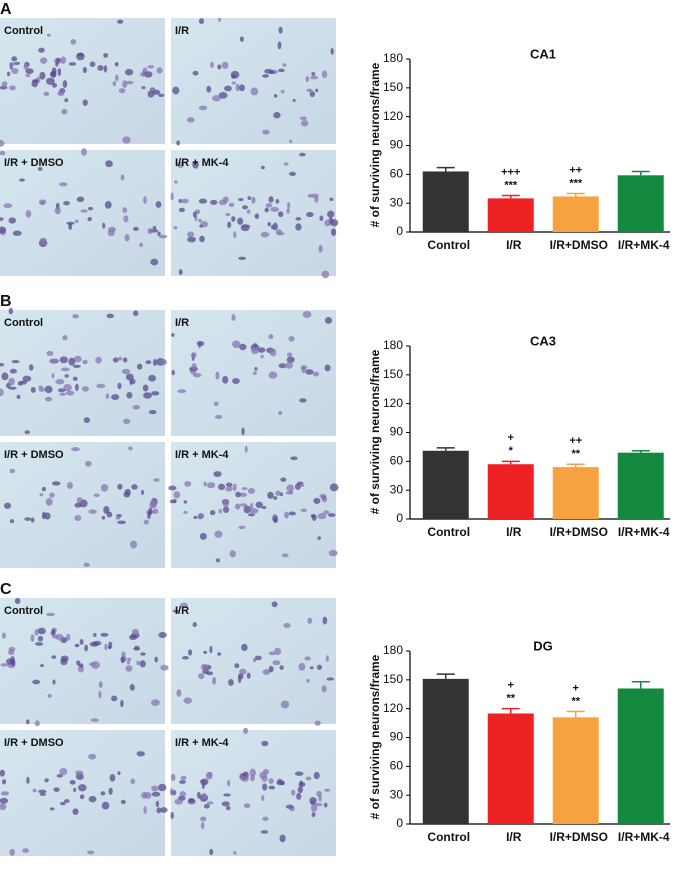 Image resolution: width=676 pixels, height=870 pixels. I want to click on y-tick-label: 180, so click(393, 58).